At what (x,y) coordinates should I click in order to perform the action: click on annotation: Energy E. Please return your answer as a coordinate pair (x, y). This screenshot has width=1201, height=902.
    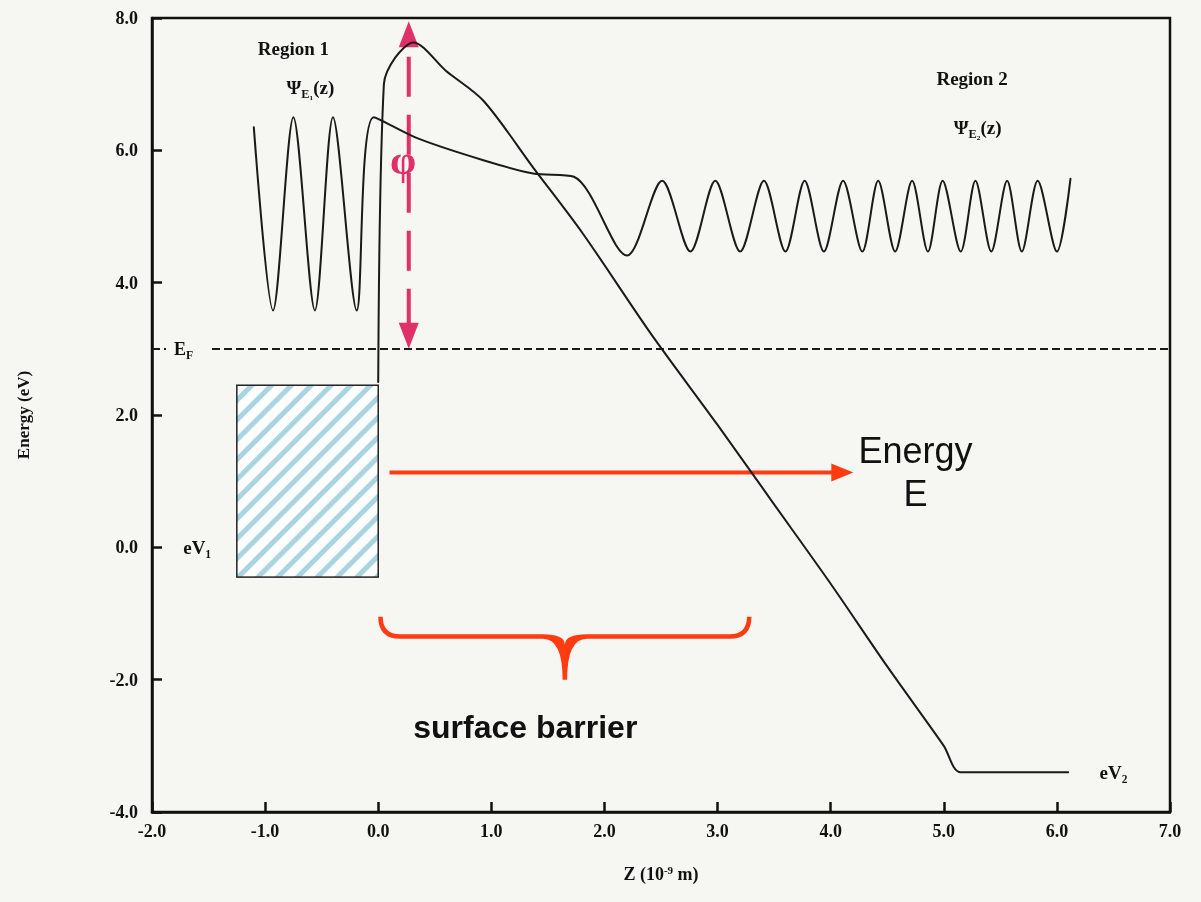
    Looking at the image, I should click on (915, 471).